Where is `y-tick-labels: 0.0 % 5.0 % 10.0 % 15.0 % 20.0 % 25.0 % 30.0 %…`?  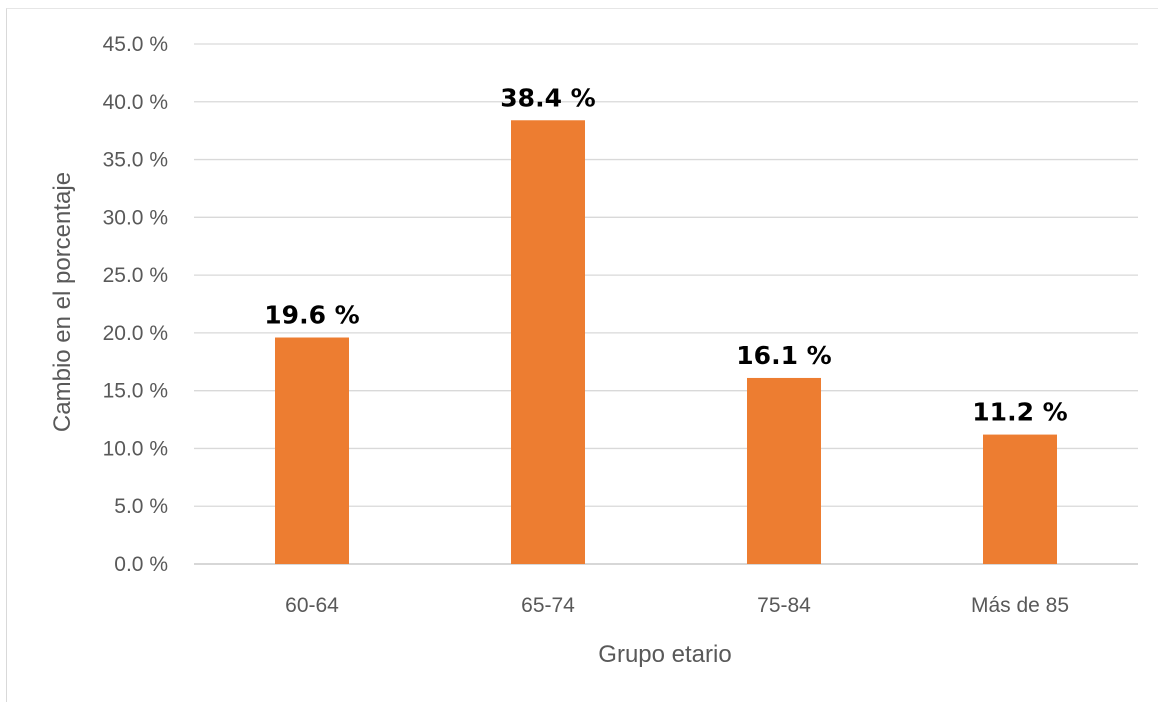
y-tick-labels: 0.0 % 5.0 % 10.0 % 15.0 % 20.0 % 25.0 % 30.0 %… is located at coordinates (135, 304).